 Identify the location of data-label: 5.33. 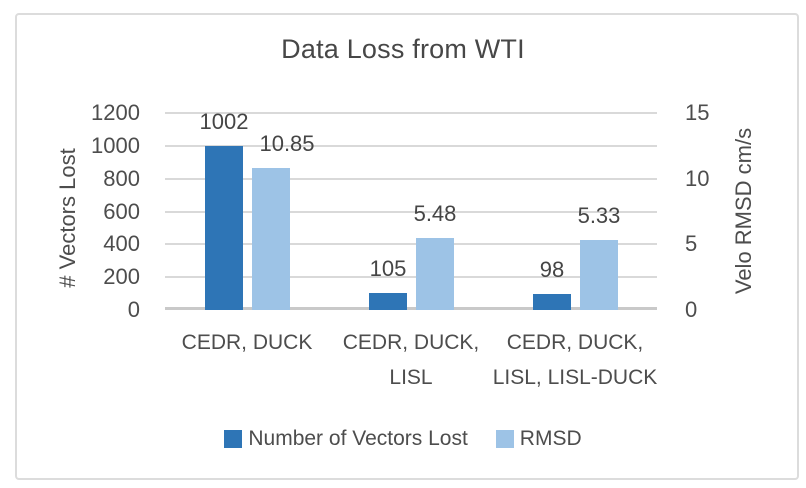
(599, 215).